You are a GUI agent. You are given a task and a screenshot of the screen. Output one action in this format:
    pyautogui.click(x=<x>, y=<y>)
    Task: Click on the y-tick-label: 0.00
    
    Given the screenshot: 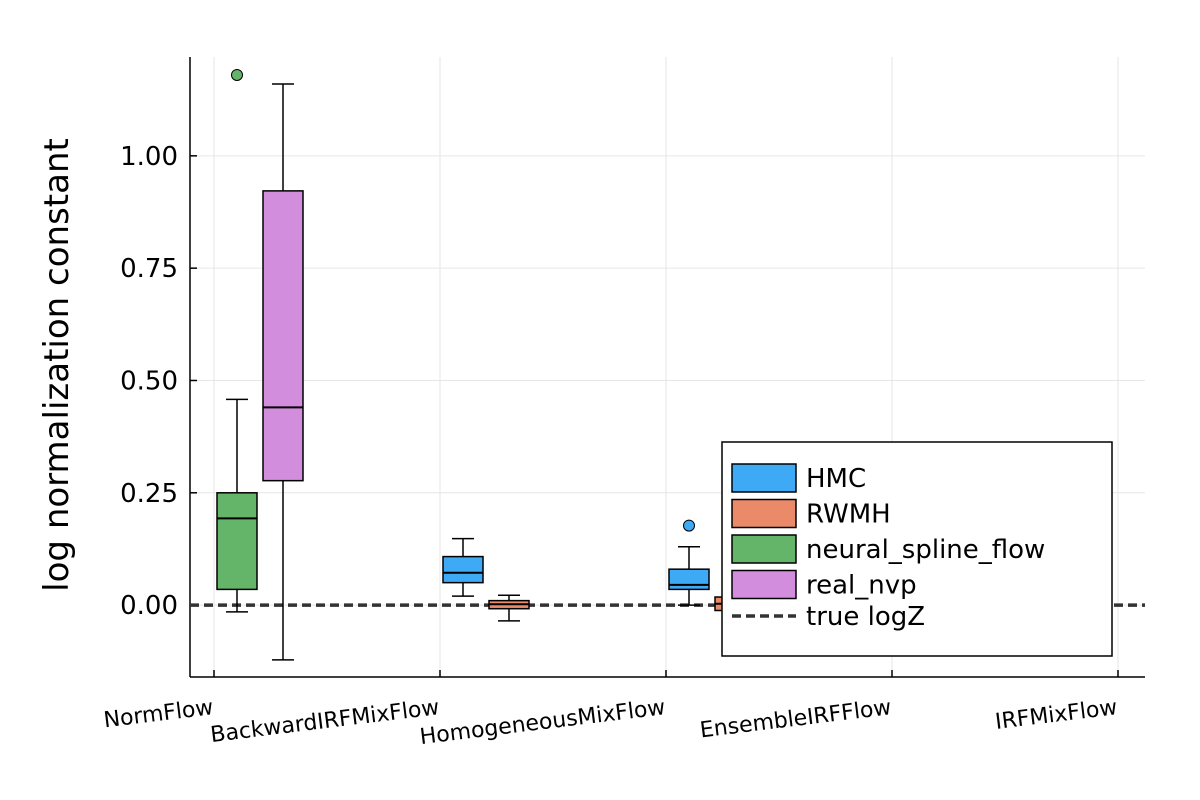 What is the action you would take?
    pyautogui.click(x=149, y=606)
    